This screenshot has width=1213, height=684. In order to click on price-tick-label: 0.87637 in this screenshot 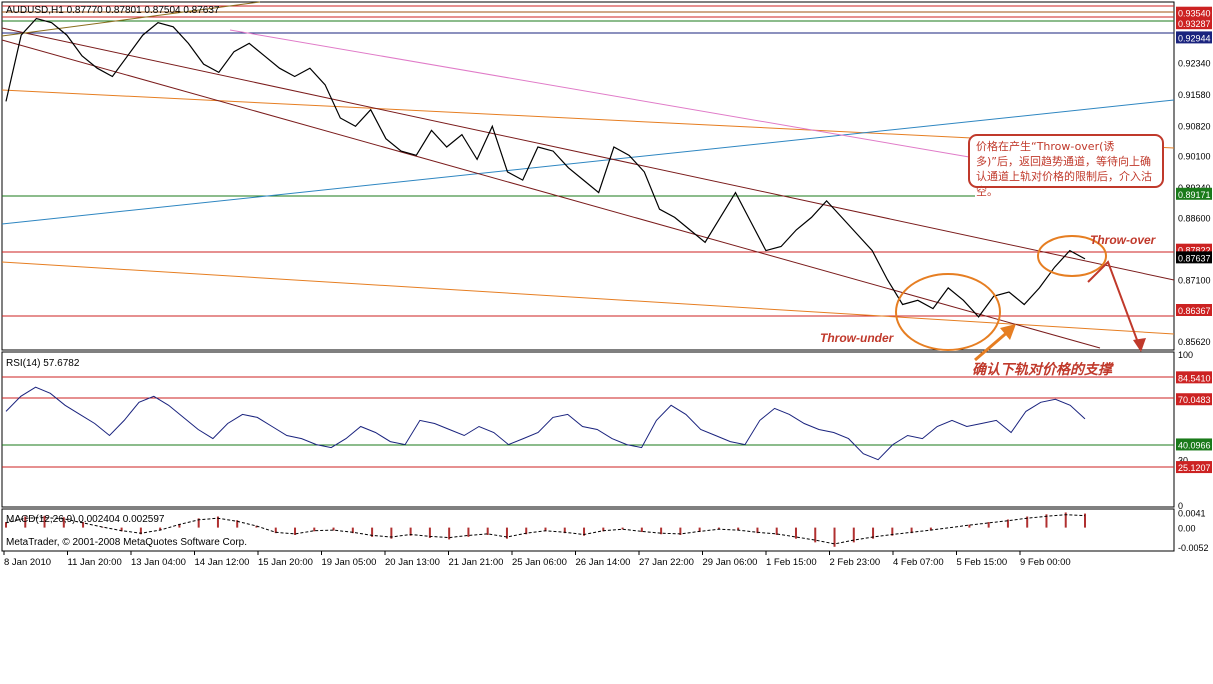, I will do `click(1194, 258)`.